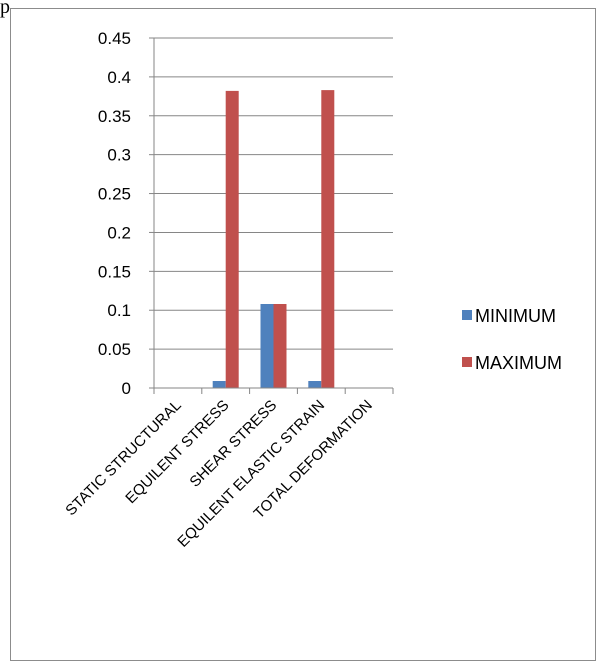 The width and height of the screenshot is (598, 663). I want to click on legend: MINIMUM MAXIMUM, so click(512, 339).